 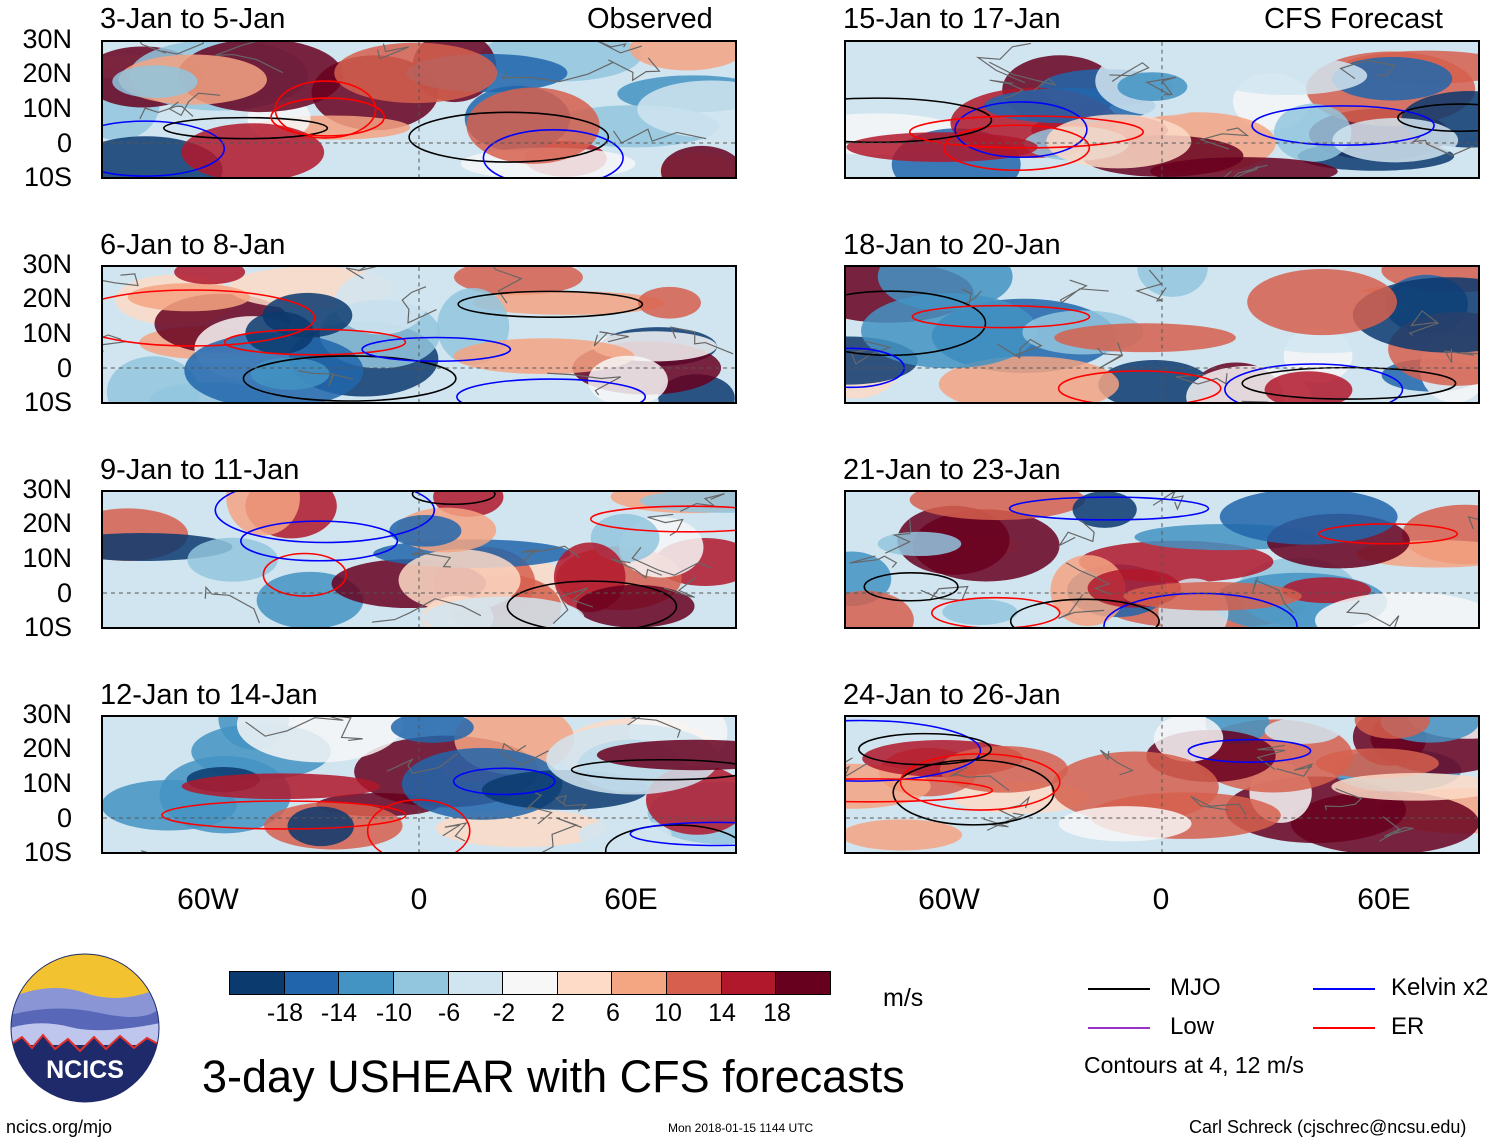 I want to click on colorbar-label: -10, so click(x=394, y=1013).